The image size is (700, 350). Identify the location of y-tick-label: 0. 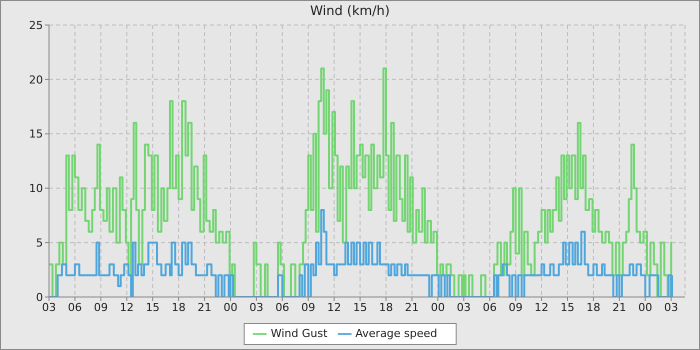
(39, 297).